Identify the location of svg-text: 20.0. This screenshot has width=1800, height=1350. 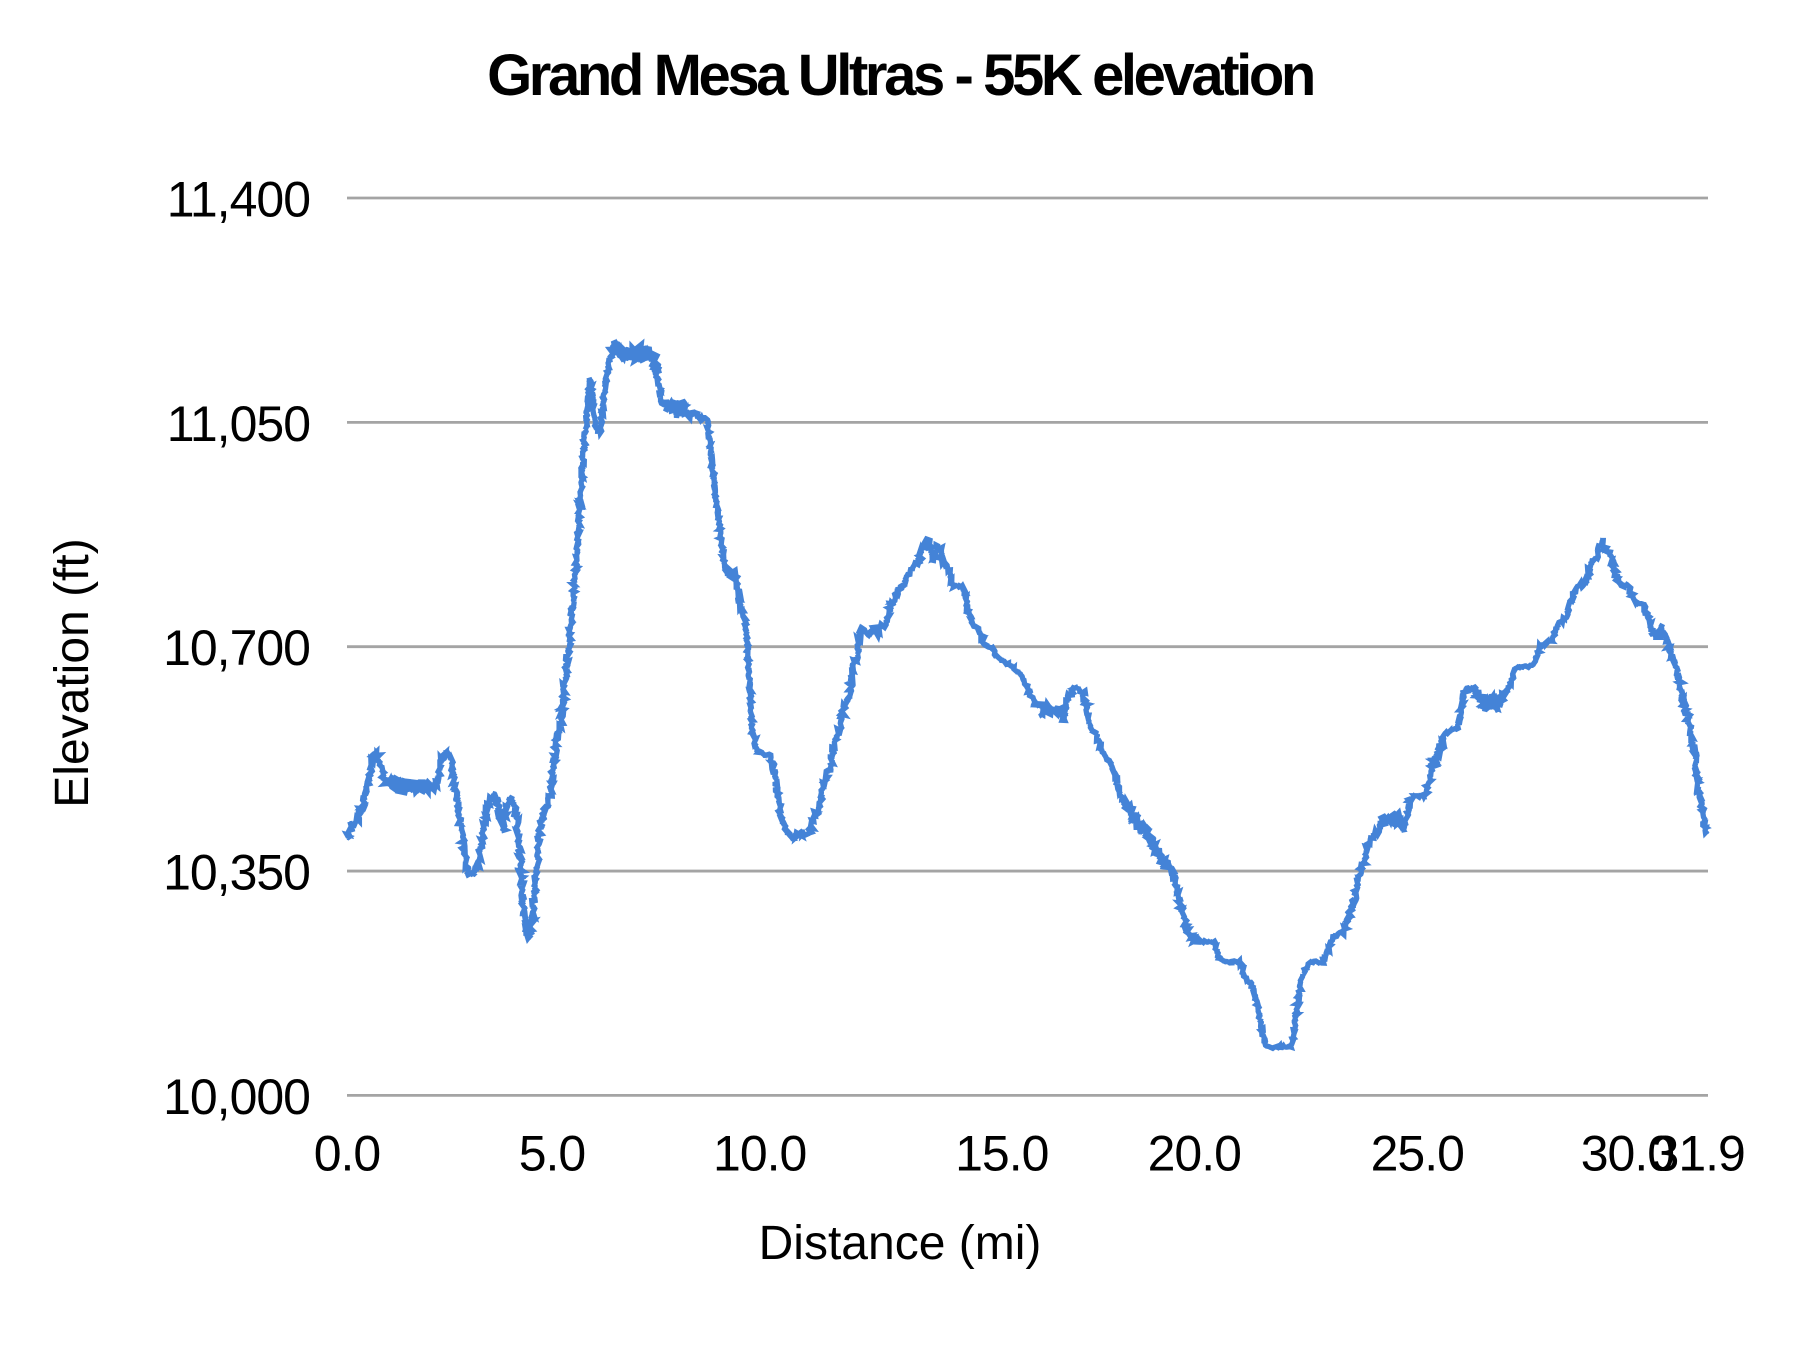
(1194, 1154).